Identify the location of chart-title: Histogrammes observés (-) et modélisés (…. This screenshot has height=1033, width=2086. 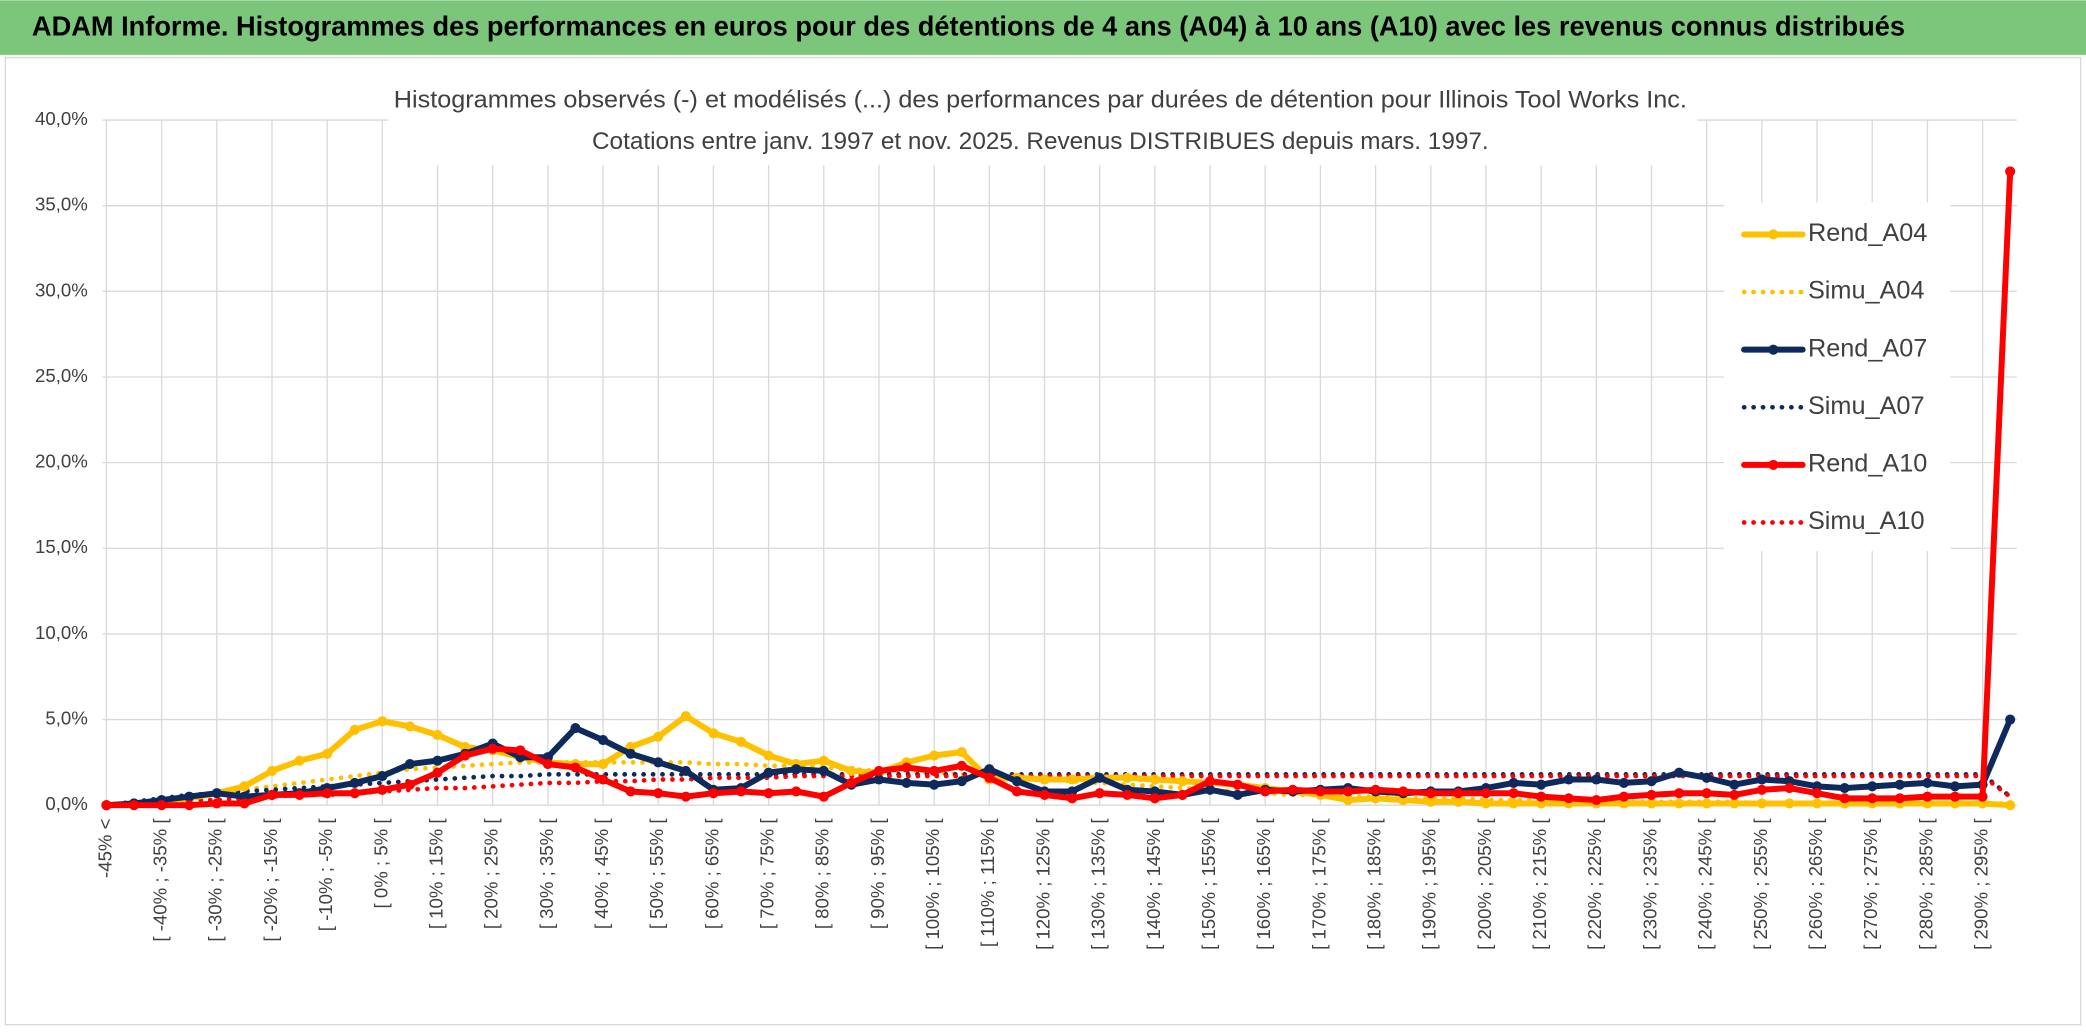
(1040, 100).